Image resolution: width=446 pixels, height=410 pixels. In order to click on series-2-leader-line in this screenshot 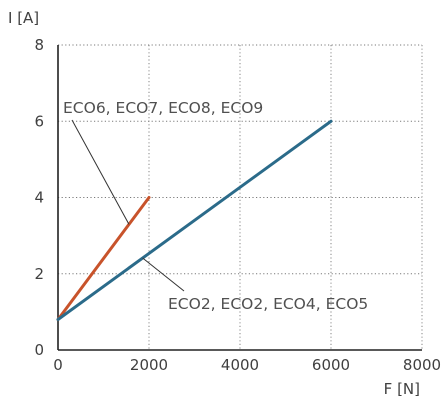, I will do `click(163, 274)`.